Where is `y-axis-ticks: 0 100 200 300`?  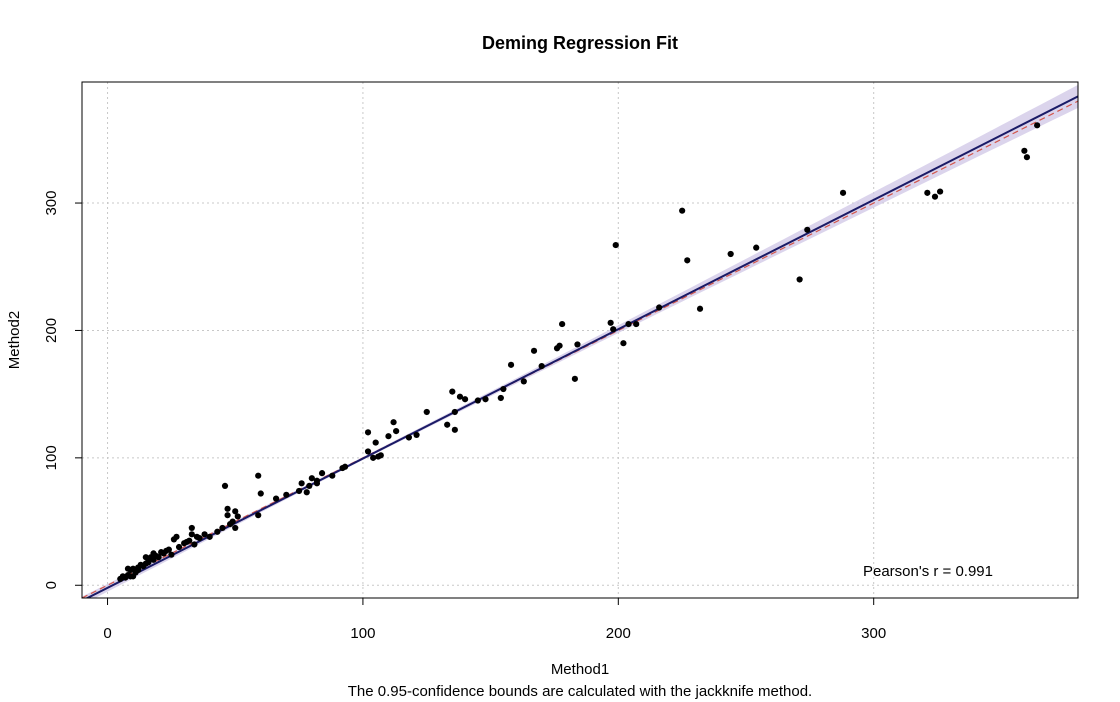 y-axis-ticks: 0 100 200 300 is located at coordinates (62, 390).